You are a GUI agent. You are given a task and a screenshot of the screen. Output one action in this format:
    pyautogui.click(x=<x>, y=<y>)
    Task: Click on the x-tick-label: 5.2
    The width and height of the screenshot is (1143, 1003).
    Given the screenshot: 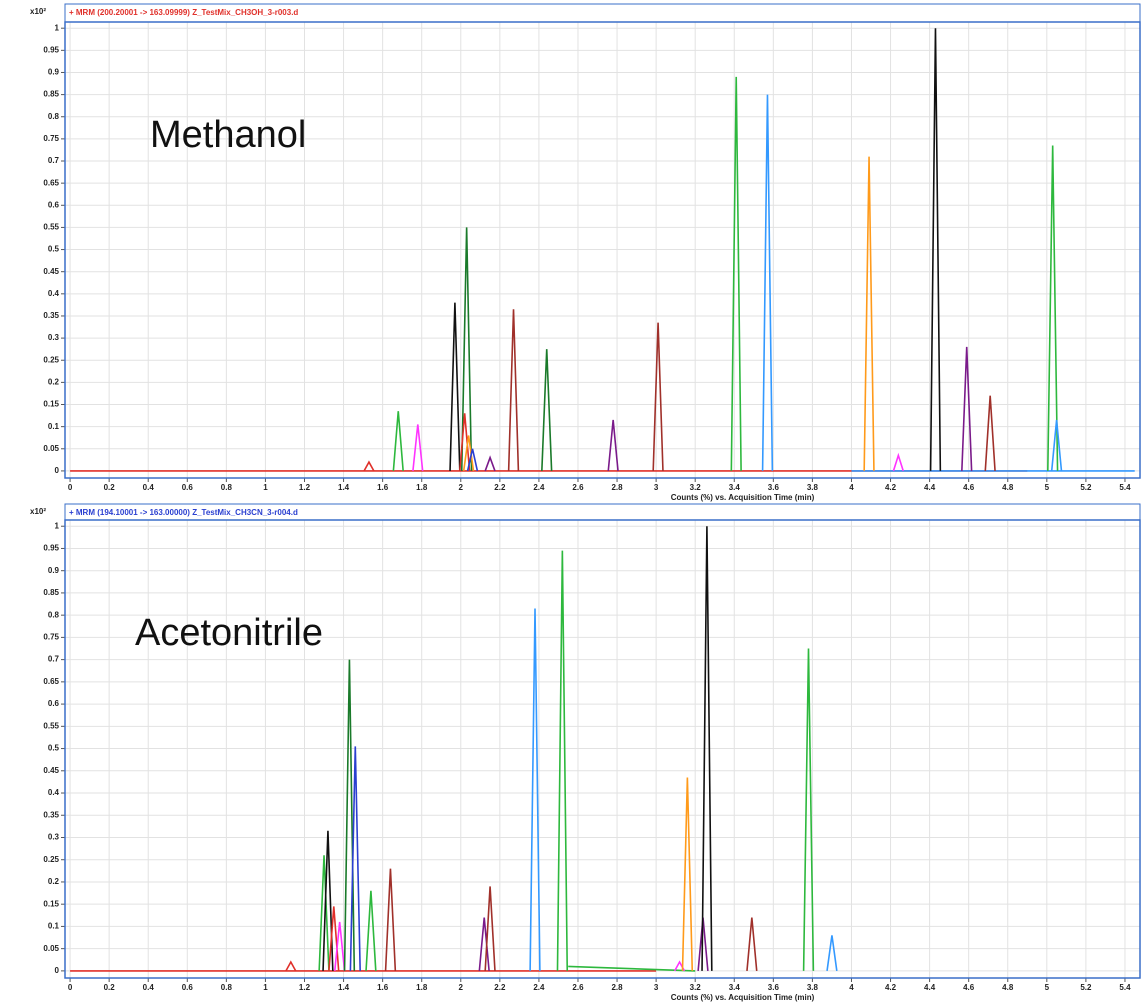 What is the action you would take?
    pyautogui.click(x=1086, y=987)
    